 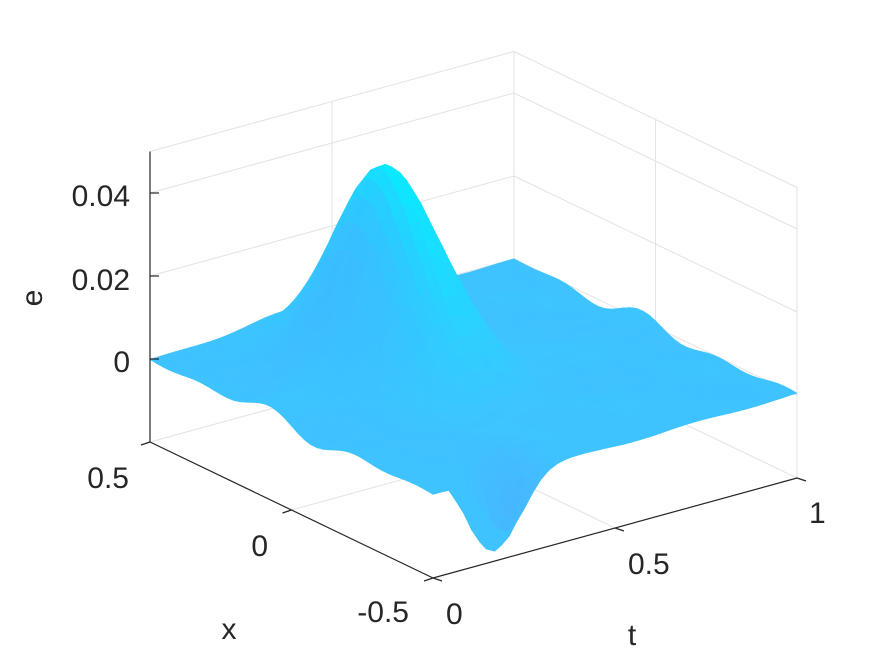 I want to click on t-axis-label: t, so click(x=632, y=635).